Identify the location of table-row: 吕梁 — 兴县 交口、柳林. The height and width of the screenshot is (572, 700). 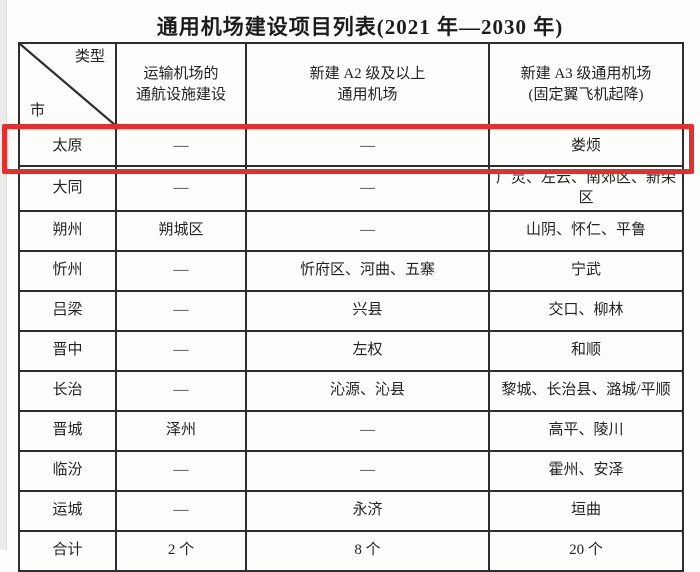
(351, 310).